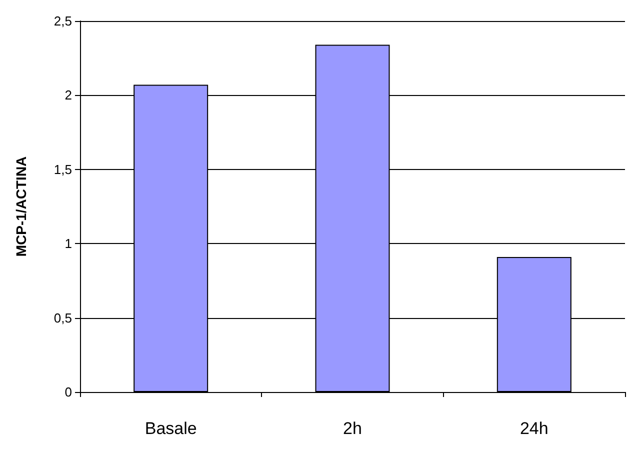  What do you see at coordinates (63, 21) in the screenshot?
I see `y-tick-label: 2,5` at bounding box center [63, 21].